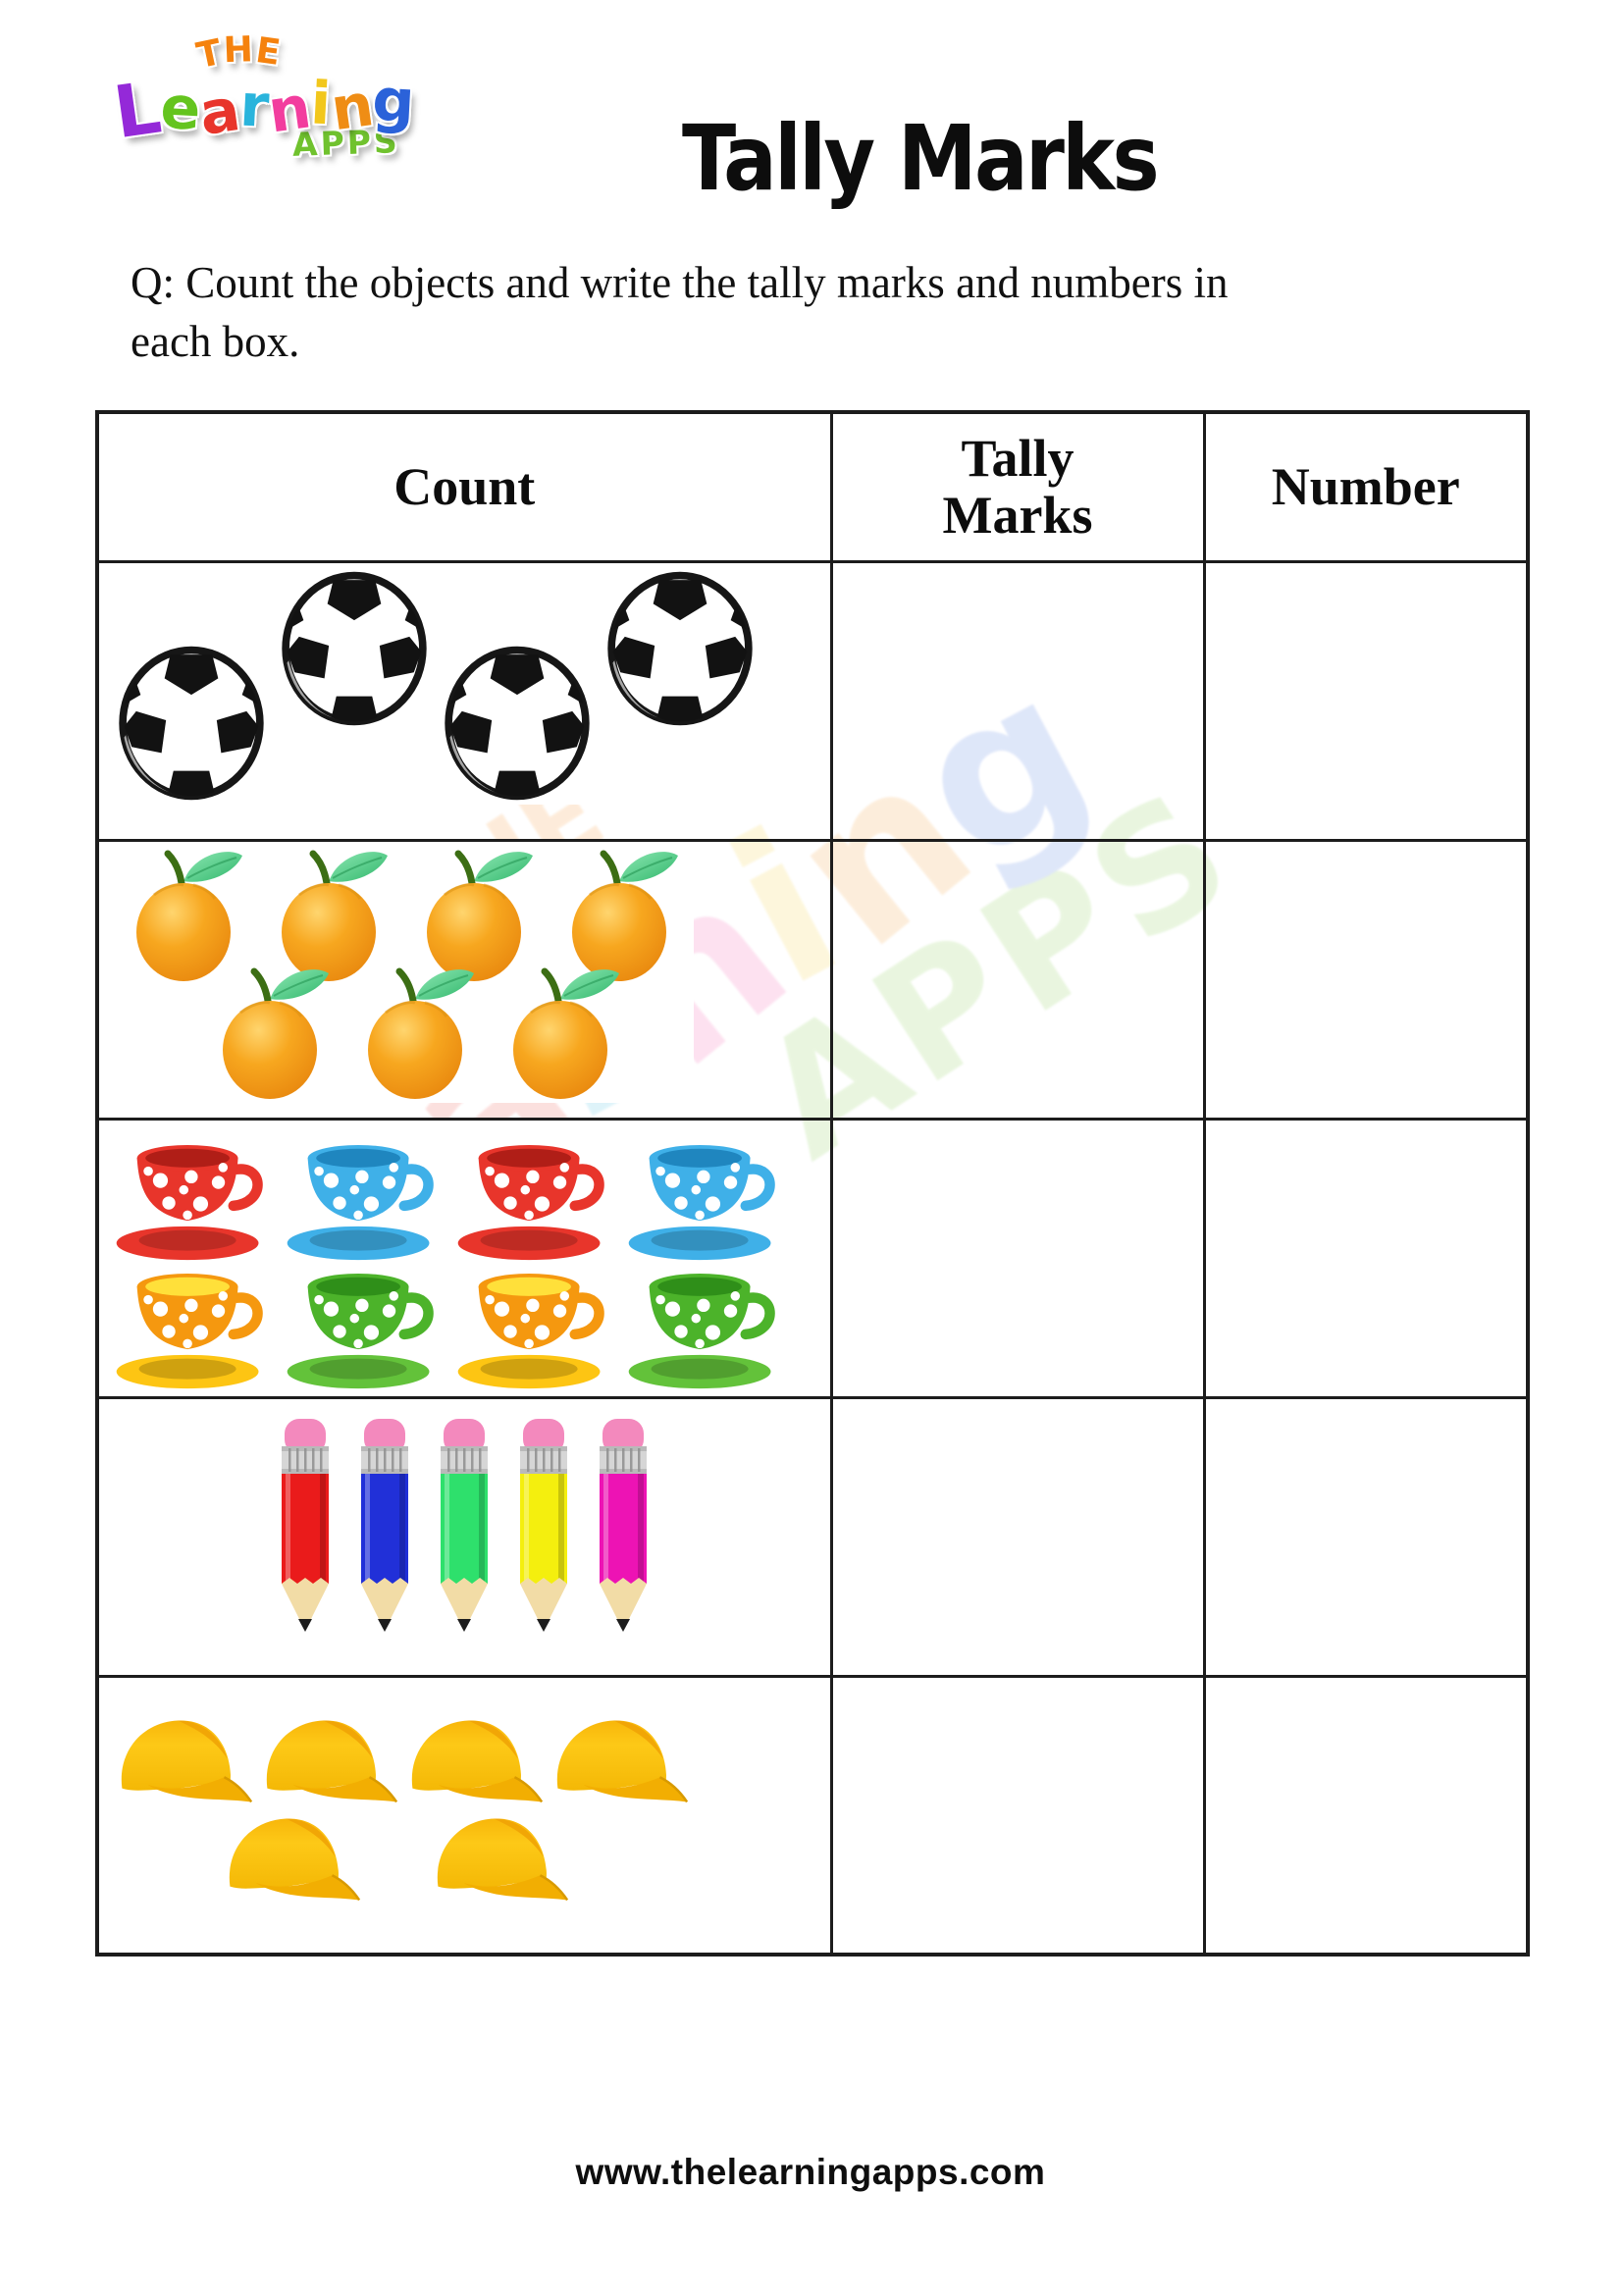 The height and width of the screenshot is (2296, 1624). Describe the element at coordinates (921, 158) in the screenshot. I see `page-title: Tally Marks` at that location.